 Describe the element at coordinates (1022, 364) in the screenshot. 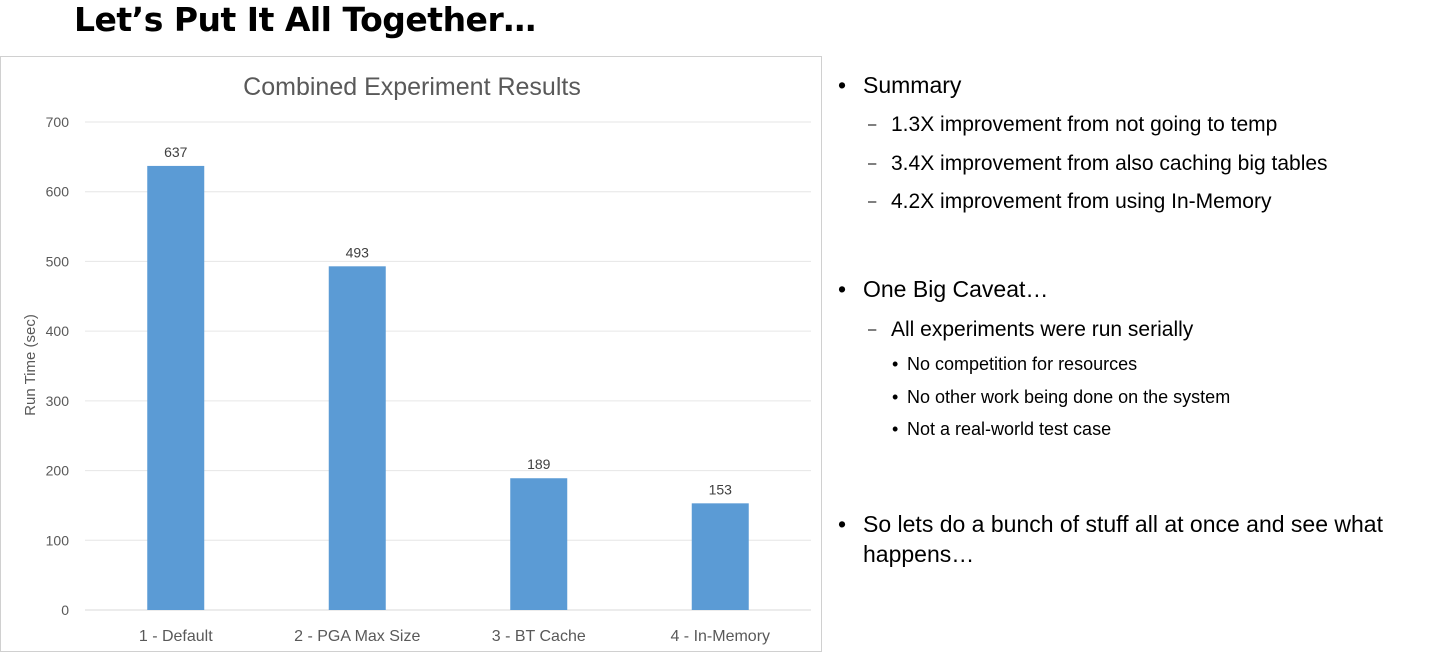

I see `caveat-detail-text: No competition for resources` at that location.